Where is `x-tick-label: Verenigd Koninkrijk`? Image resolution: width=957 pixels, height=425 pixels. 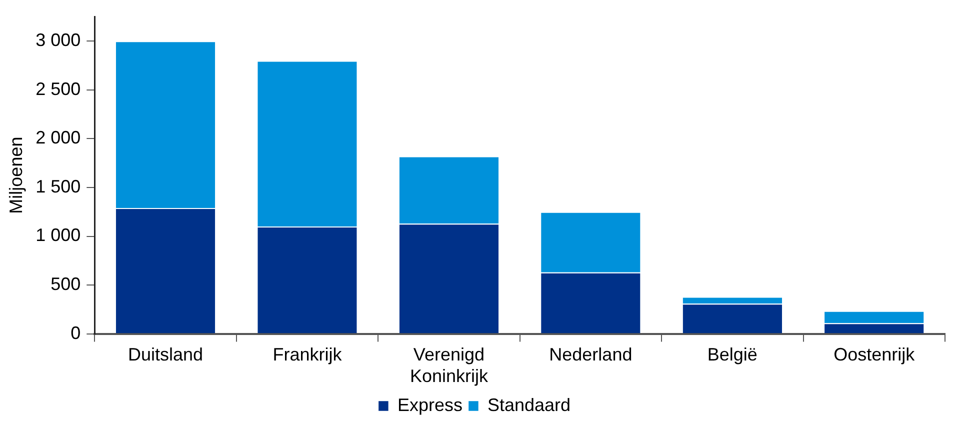 x-tick-label: Verenigd Koninkrijk is located at coordinates (449, 365).